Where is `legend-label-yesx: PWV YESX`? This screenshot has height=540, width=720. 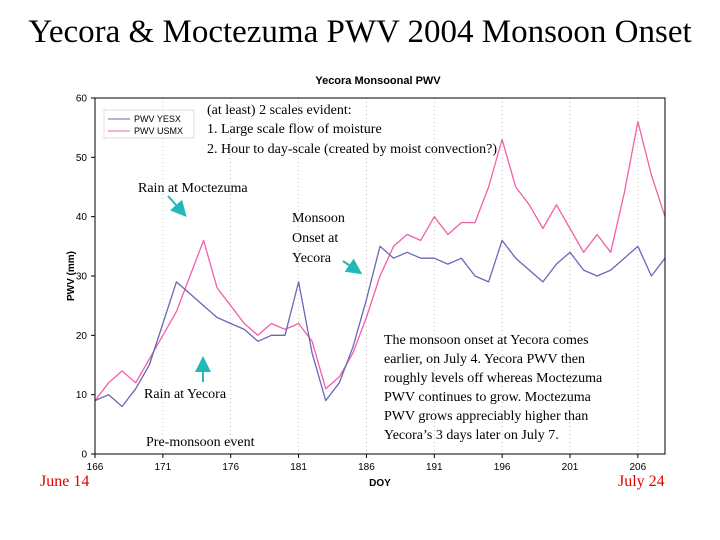
legend-label-yesx: PWV YESX is located at coordinates (157, 119).